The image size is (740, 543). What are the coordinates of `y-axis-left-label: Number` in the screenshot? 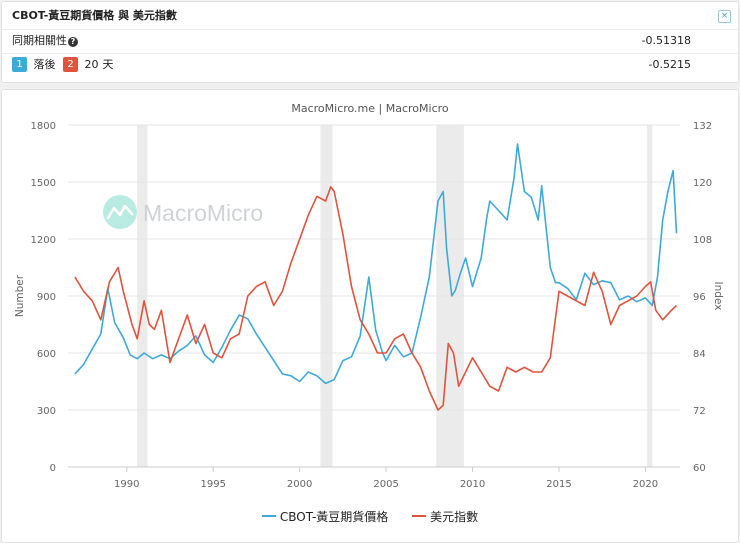 It's located at (20, 295).